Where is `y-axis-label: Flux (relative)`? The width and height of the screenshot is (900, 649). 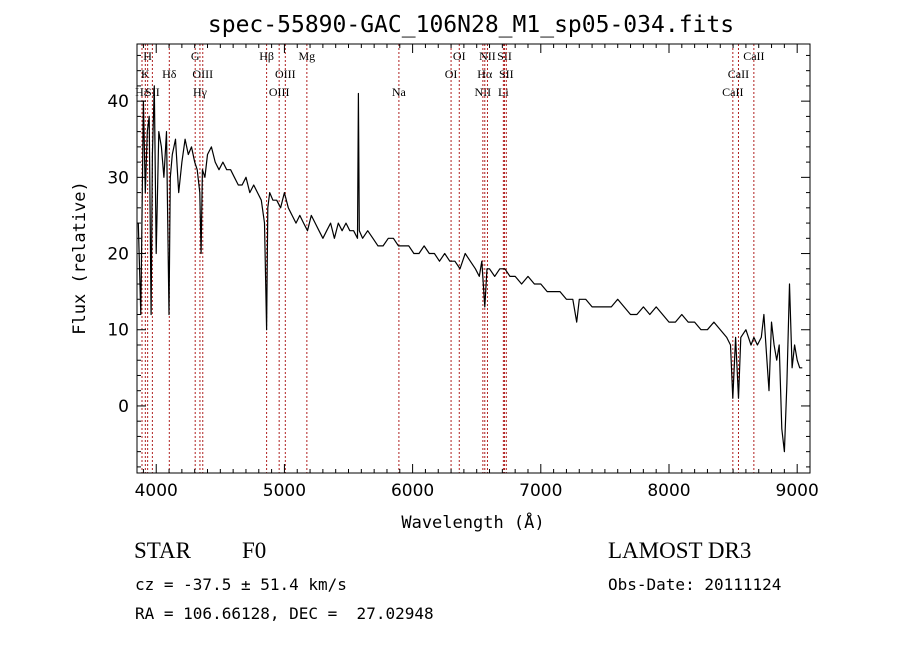
y-axis-label: Flux (relative) is located at coordinates (80, 258).